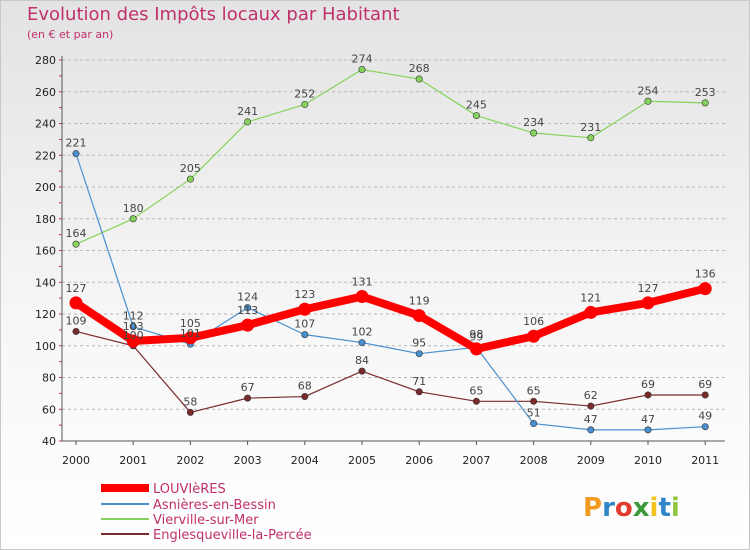 The image size is (750, 550). Describe the element at coordinates (133, 208) in the screenshot. I see `data-label: 180` at that location.